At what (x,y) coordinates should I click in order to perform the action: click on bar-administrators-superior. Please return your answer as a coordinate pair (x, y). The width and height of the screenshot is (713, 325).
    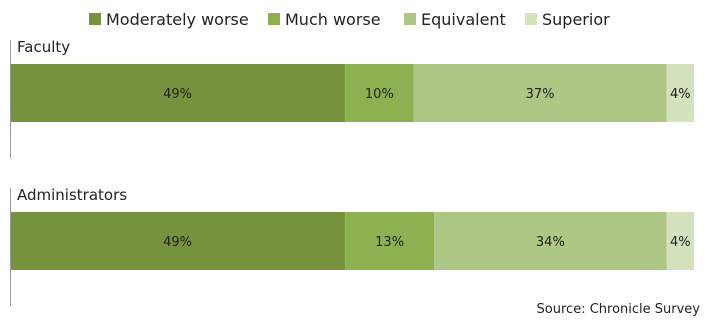
    Looking at the image, I should click on (680, 241).